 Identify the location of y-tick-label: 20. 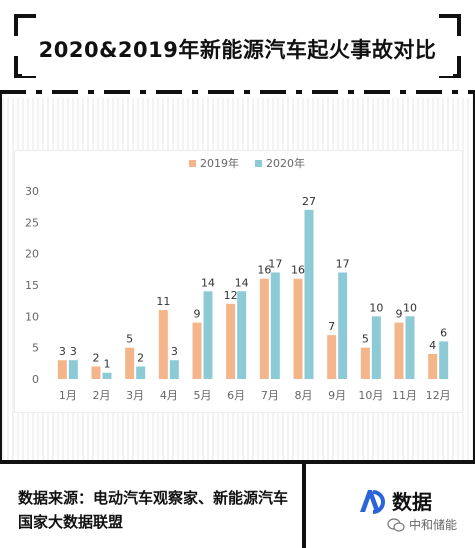
(32, 254).